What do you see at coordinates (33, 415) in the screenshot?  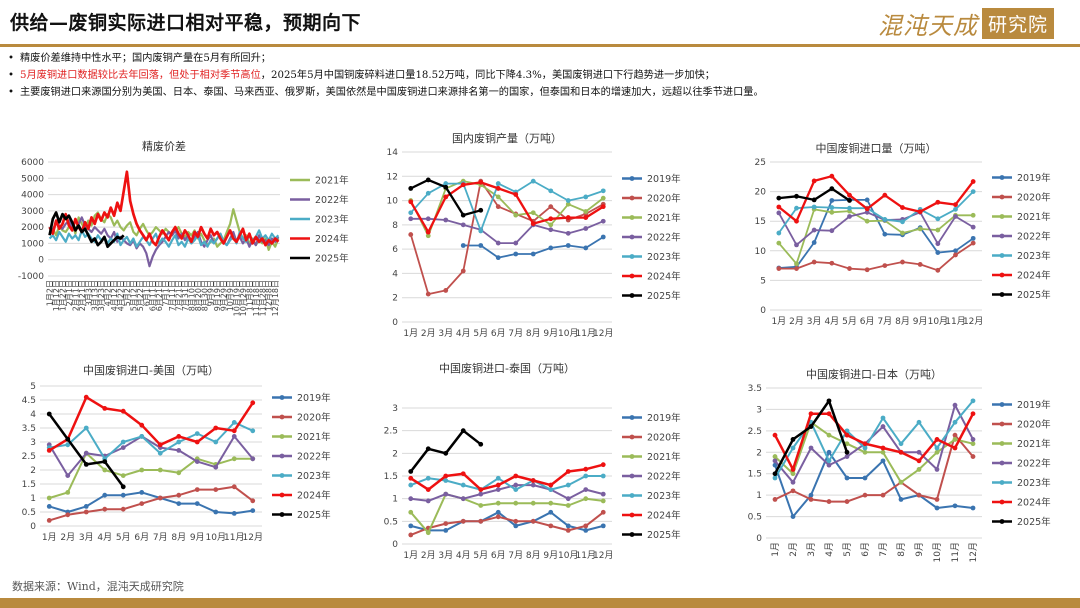 I see `y-tick-label: 4` at bounding box center [33, 415].